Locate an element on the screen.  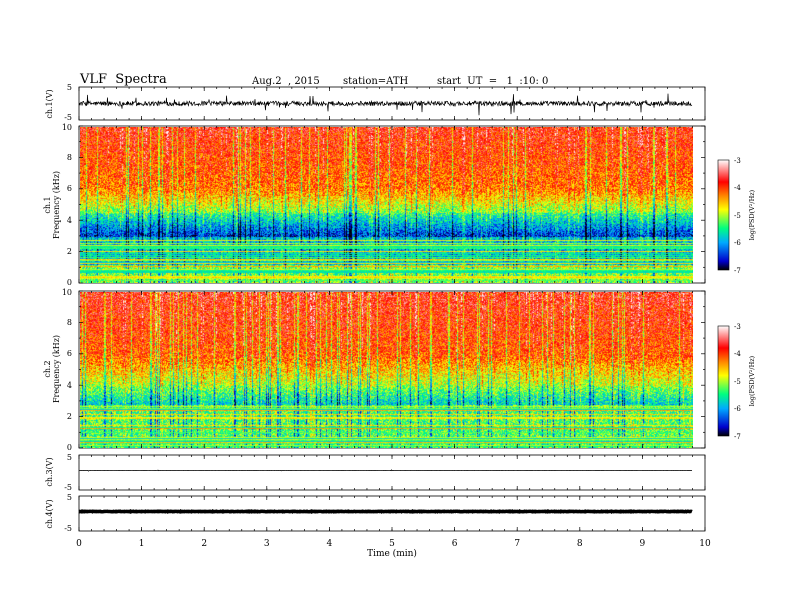
ch4-ytick-bottom: -5 is located at coordinates (68, 528).